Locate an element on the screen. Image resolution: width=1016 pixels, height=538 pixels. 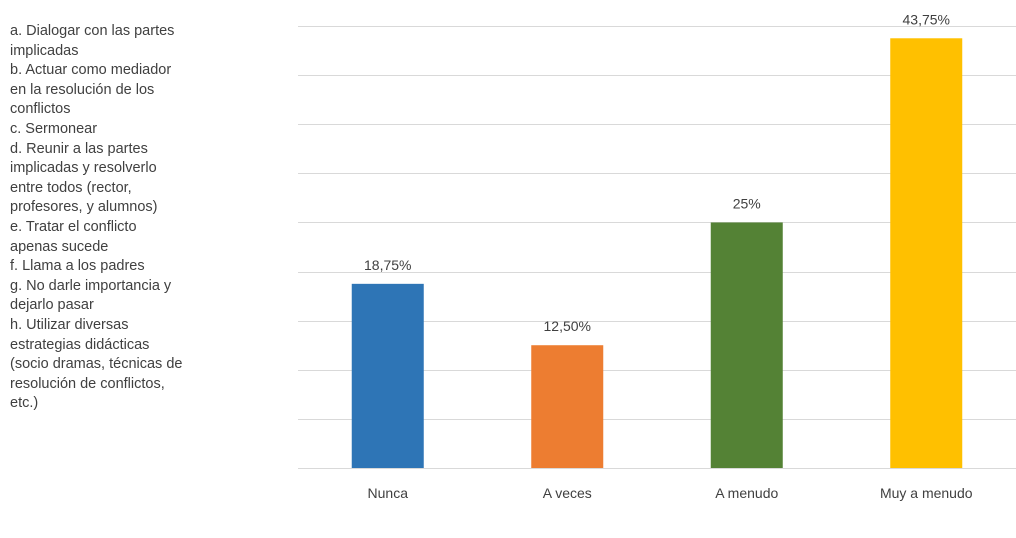
legend-line: resolución de conflictos, is located at coordinates (87, 383).